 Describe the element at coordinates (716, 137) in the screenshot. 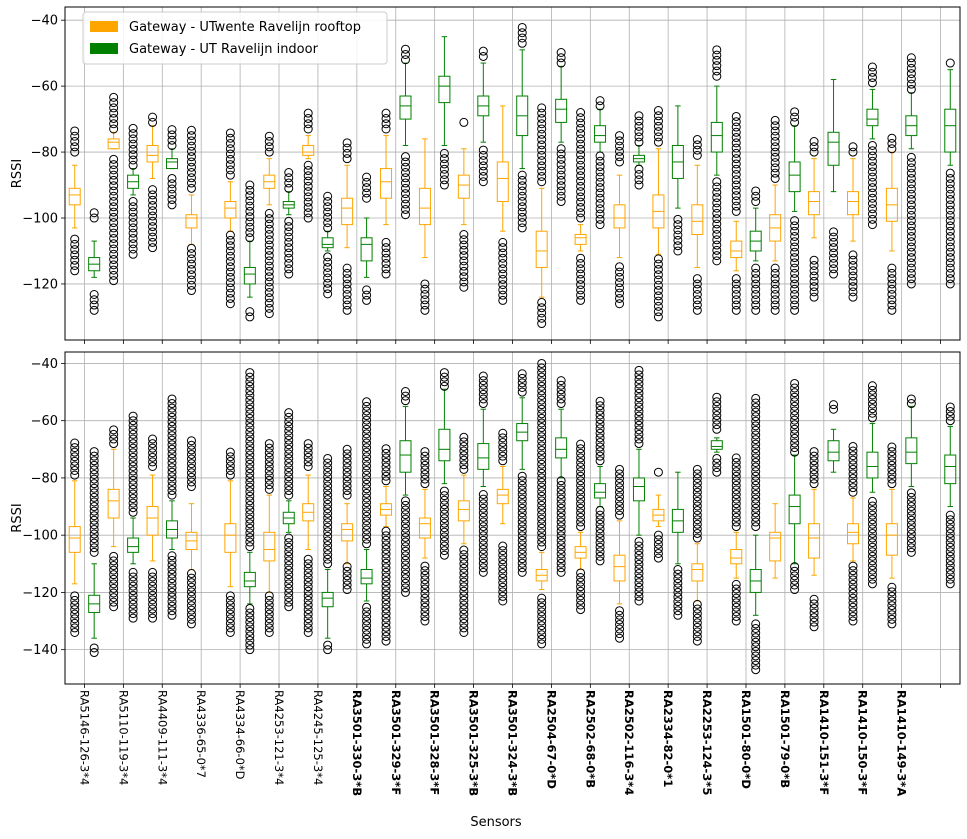

I see `box` at that location.